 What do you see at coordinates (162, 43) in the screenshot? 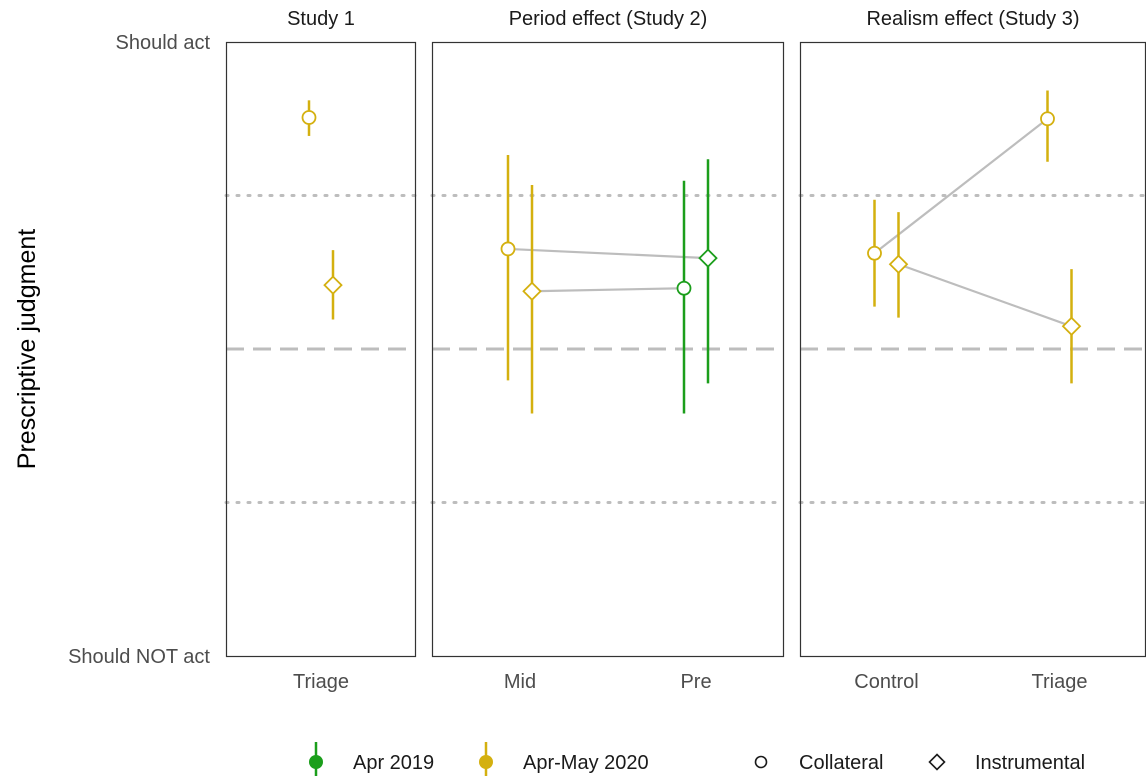
I see `y-tick-label-top: Should act` at bounding box center [162, 43].